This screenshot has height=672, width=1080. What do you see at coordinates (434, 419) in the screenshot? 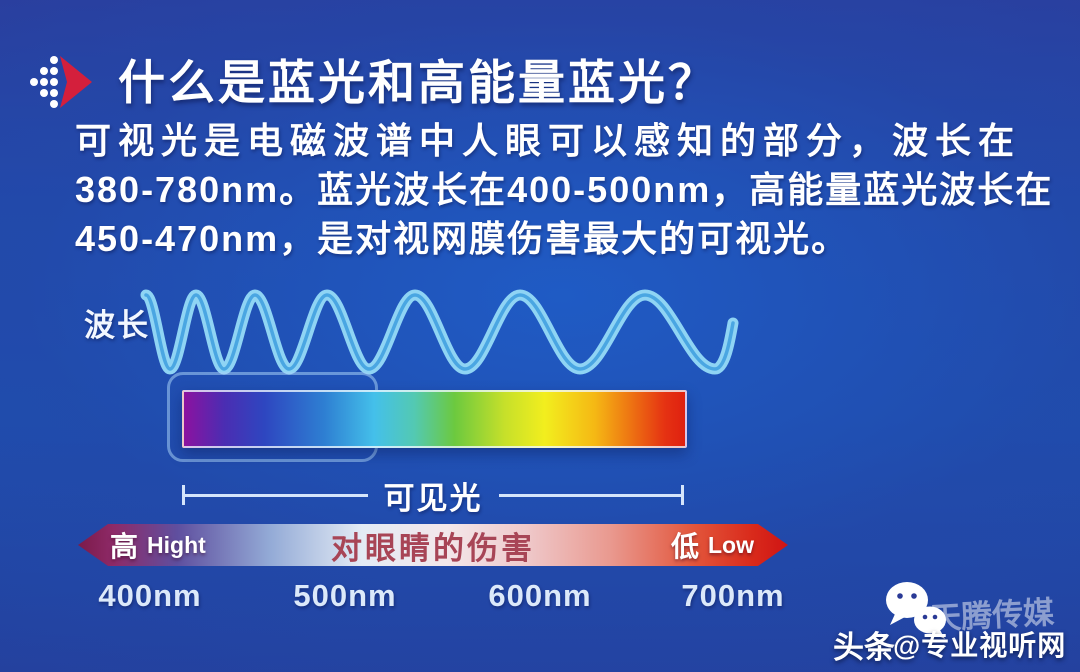
I see `visible-spectrum-bar` at bounding box center [434, 419].